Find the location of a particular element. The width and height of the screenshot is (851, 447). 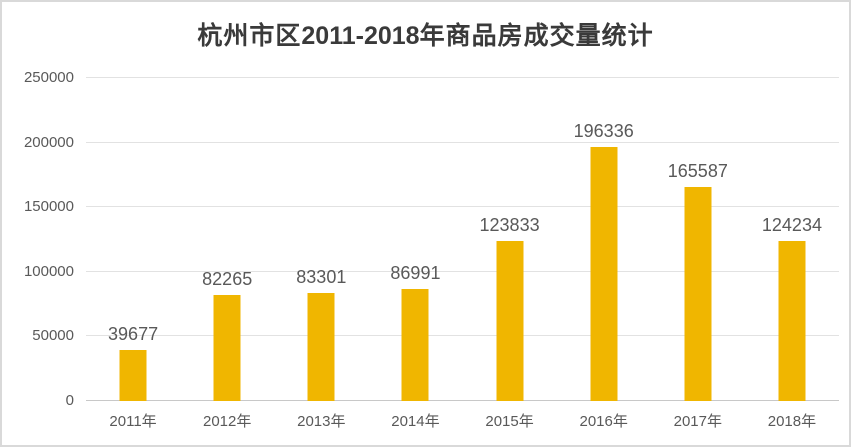

y-axis-tick-label: 0 is located at coordinates (69, 400).